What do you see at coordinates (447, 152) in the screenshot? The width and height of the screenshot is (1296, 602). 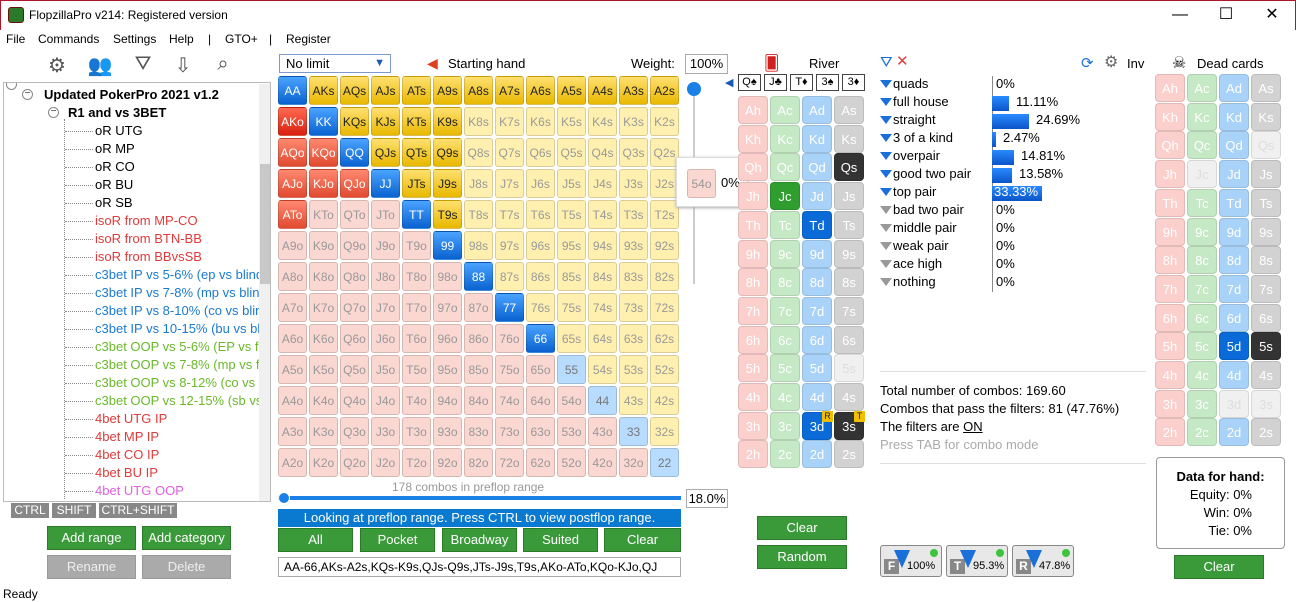 I see `hand-cell: Q9s` at bounding box center [447, 152].